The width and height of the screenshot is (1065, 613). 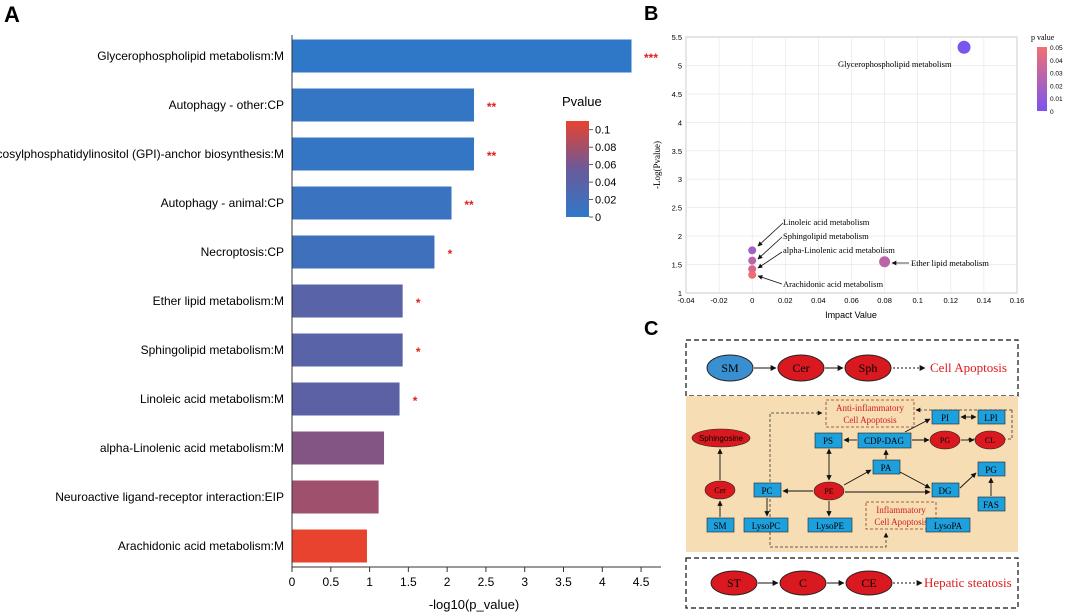 I want to click on y-tick-label: 5, so click(x=680, y=65).